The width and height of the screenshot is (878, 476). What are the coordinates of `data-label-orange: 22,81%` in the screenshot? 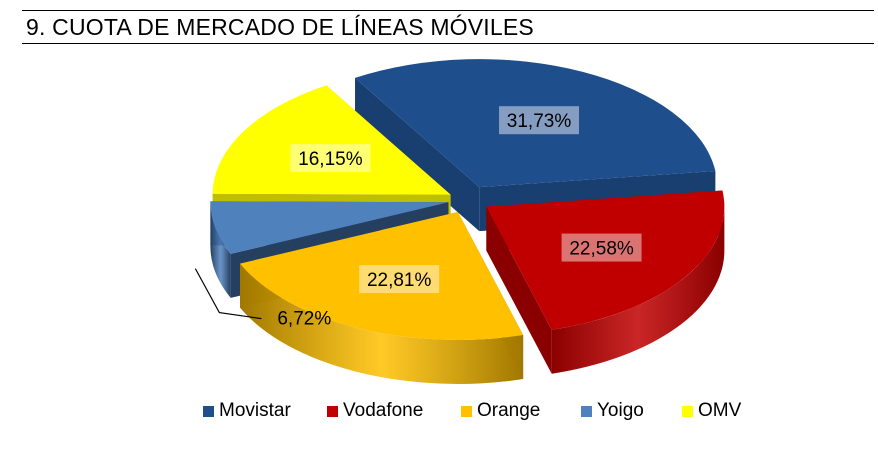 It's located at (399, 280).